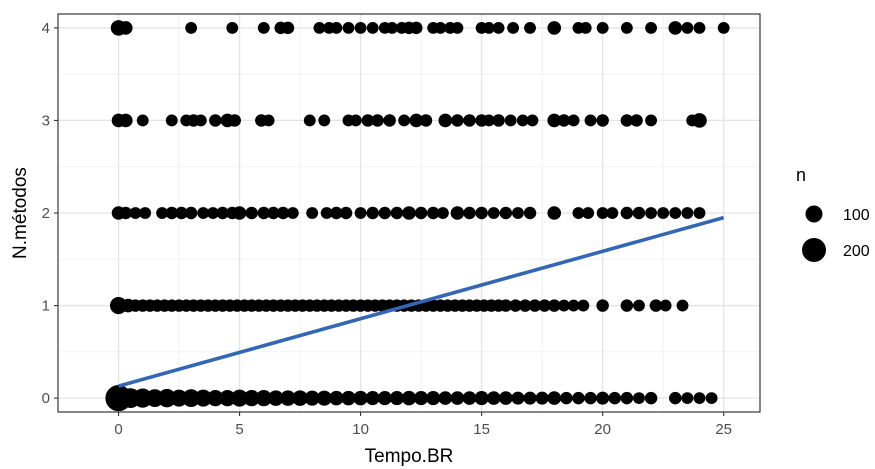  Describe the element at coordinates (46, 120) in the screenshot. I see `y-tick-label: 3` at that location.